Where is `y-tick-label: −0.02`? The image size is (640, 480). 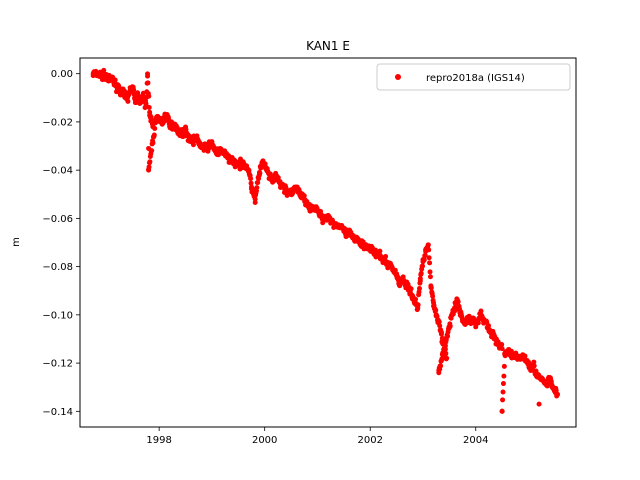 y-tick-label: −0.02 is located at coordinates (57, 122).